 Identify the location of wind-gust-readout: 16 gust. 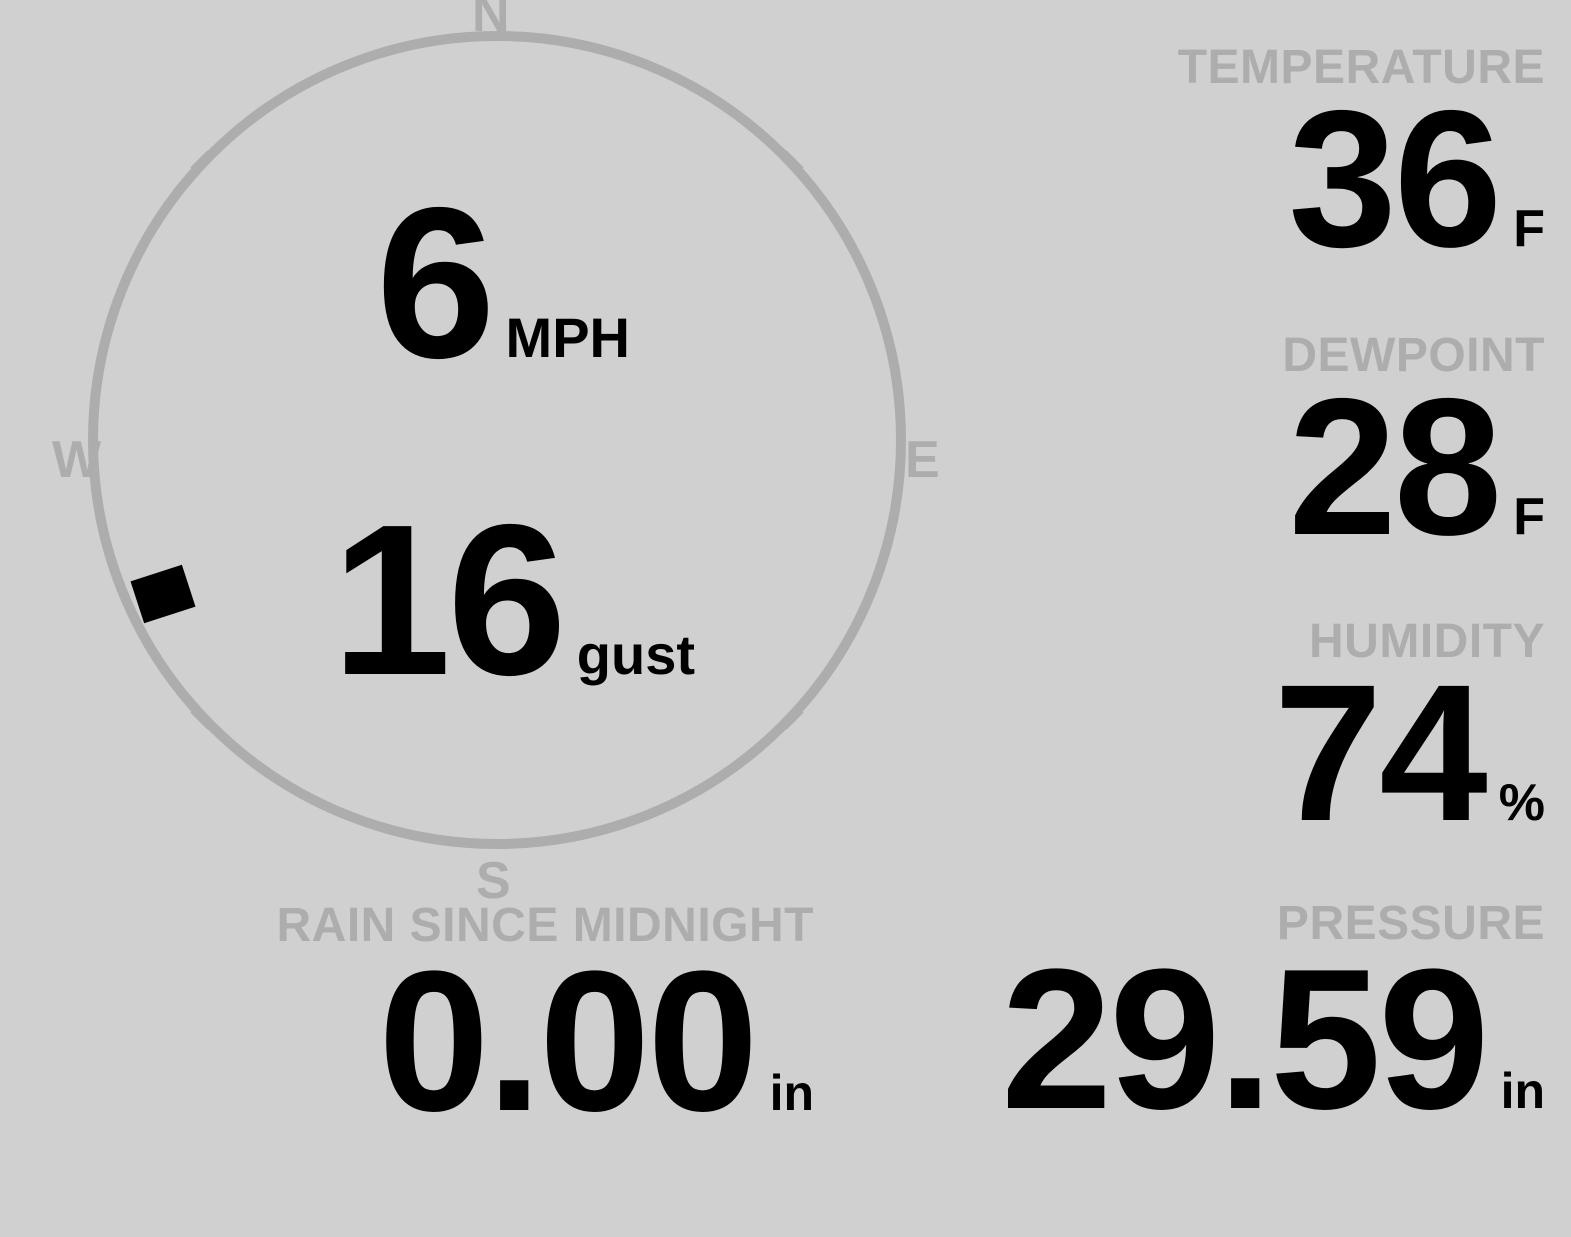
(402, 599).